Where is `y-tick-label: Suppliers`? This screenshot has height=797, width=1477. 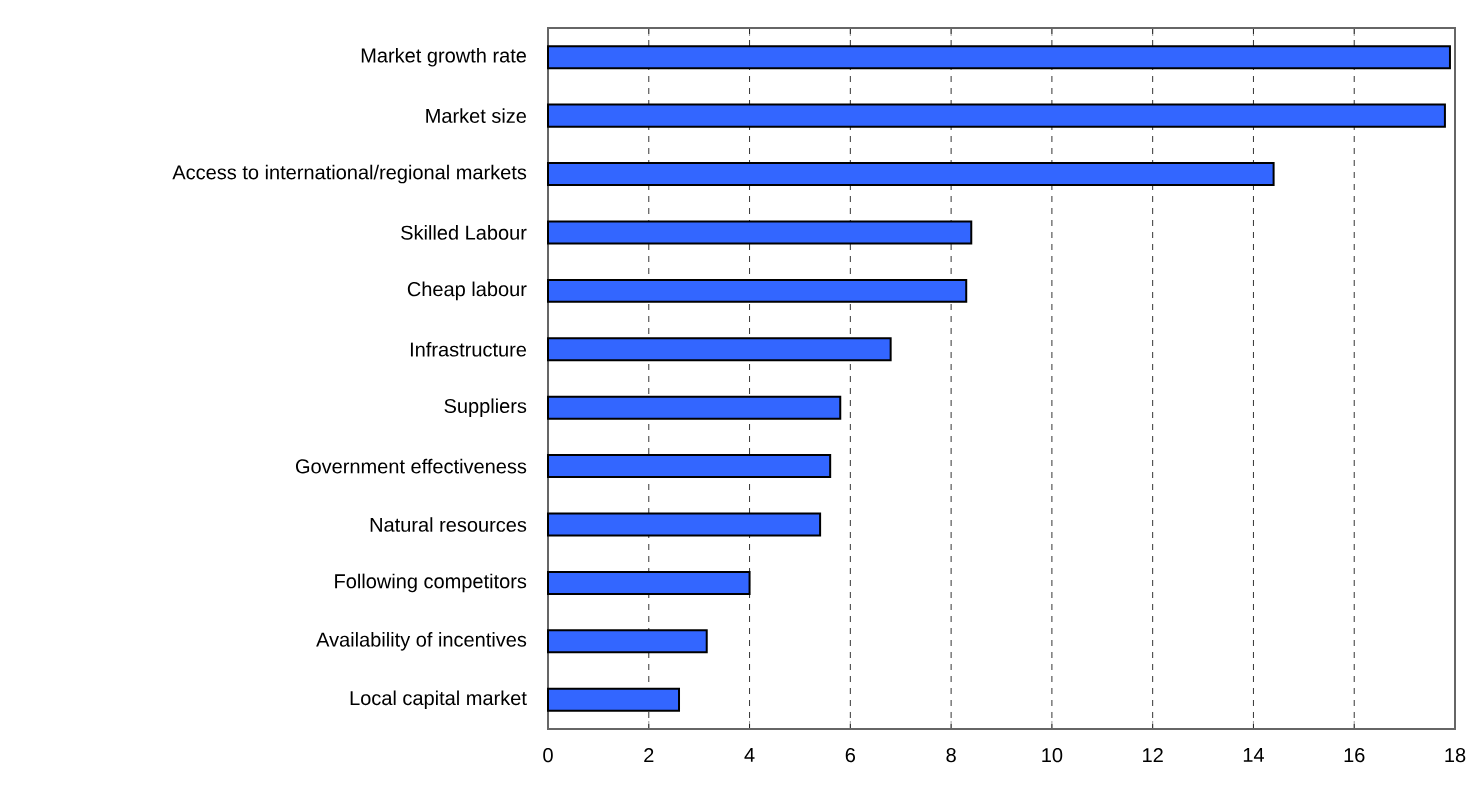 y-tick-label: Suppliers is located at coordinates (485, 408).